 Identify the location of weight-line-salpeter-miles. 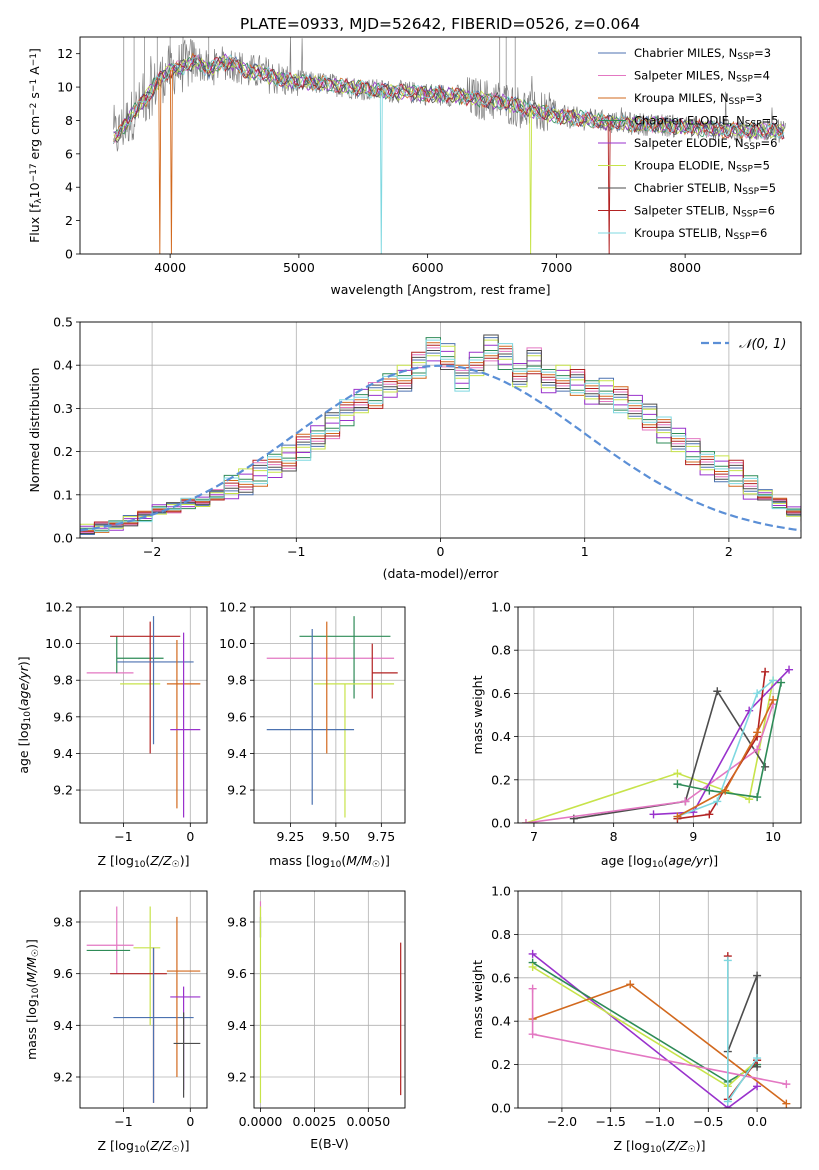
(649, 763).